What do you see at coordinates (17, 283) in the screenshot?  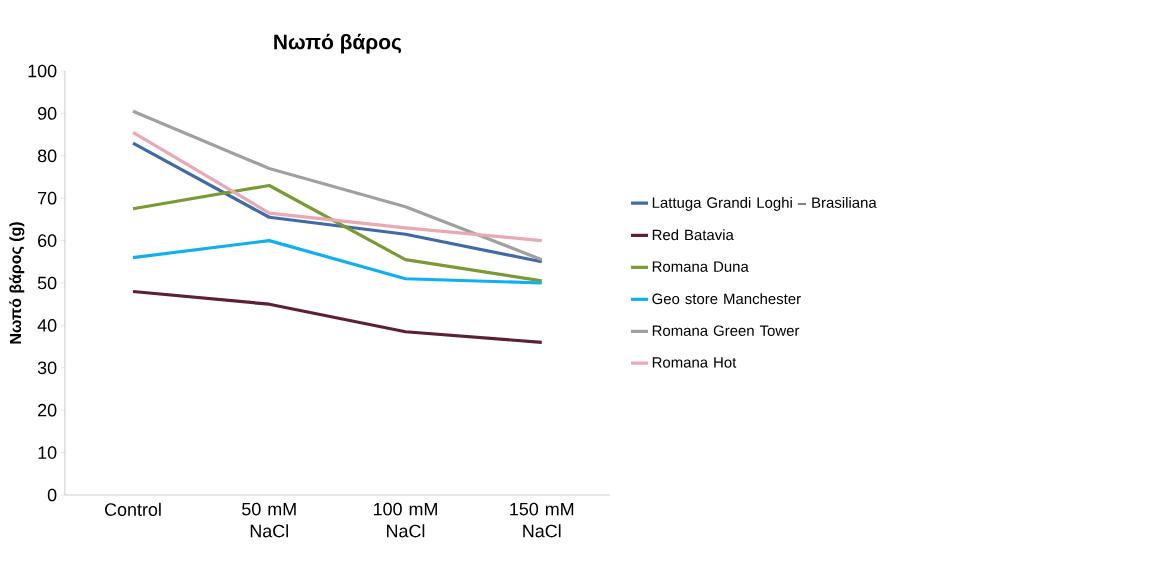 I see `y-axis-title: Νωπό βάρος (g)` at bounding box center [17, 283].